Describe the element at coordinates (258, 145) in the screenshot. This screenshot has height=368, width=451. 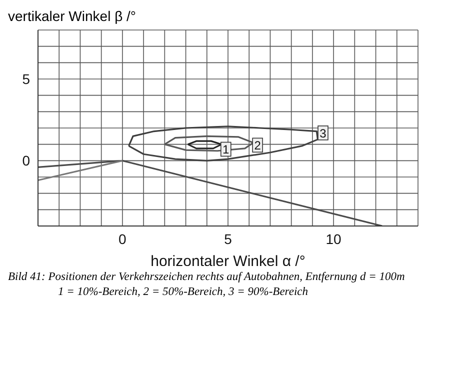
I see `annotation: 2` at that location.